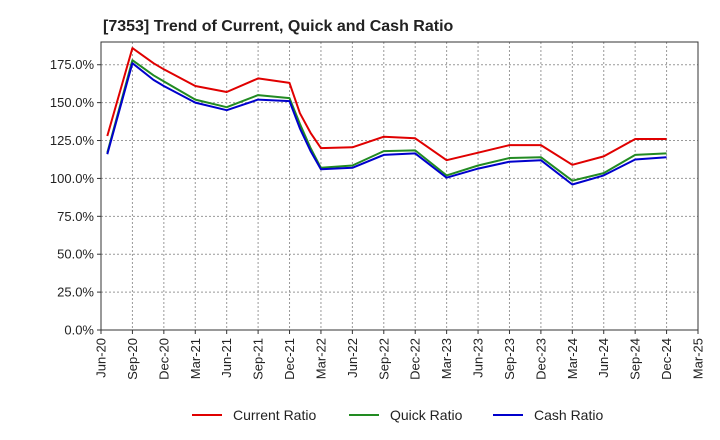 This screenshot has height=440, width=720. Describe the element at coordinates (195, 358) in the screenshot. I see `x-tick-label: Mar-21` at that location.